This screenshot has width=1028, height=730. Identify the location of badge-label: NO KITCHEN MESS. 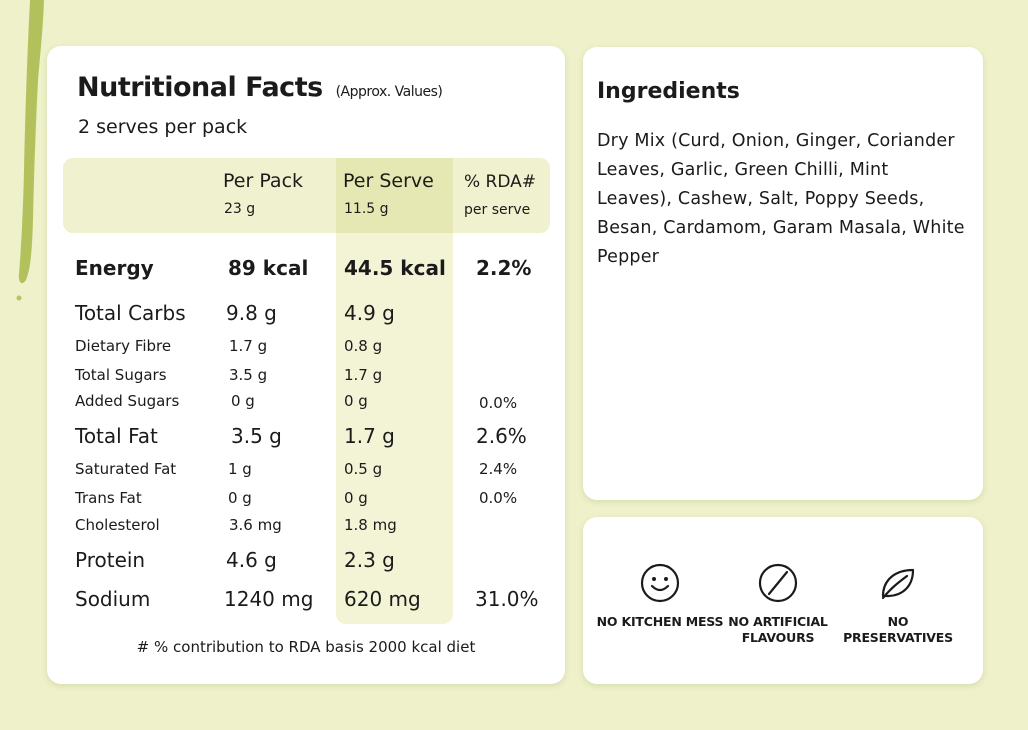
(660, 621).